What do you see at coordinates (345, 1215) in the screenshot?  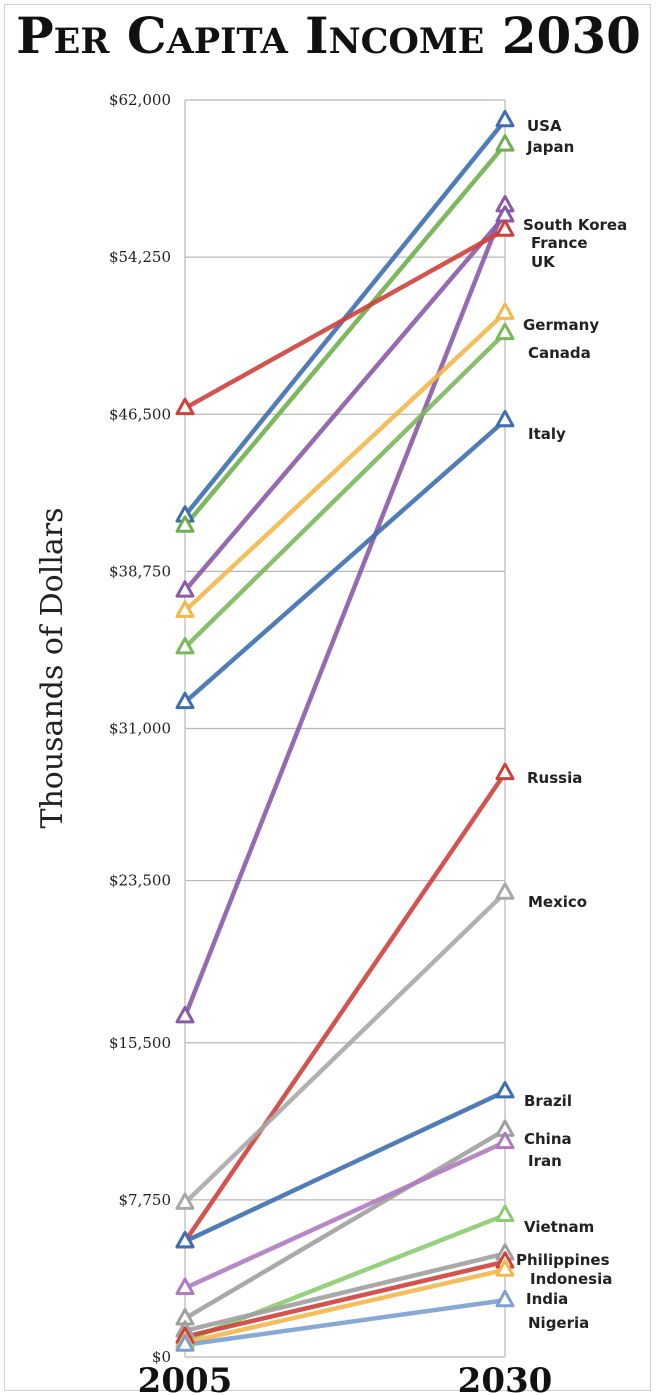 I see `series-line-iran` at bounding box center [345, 1215].